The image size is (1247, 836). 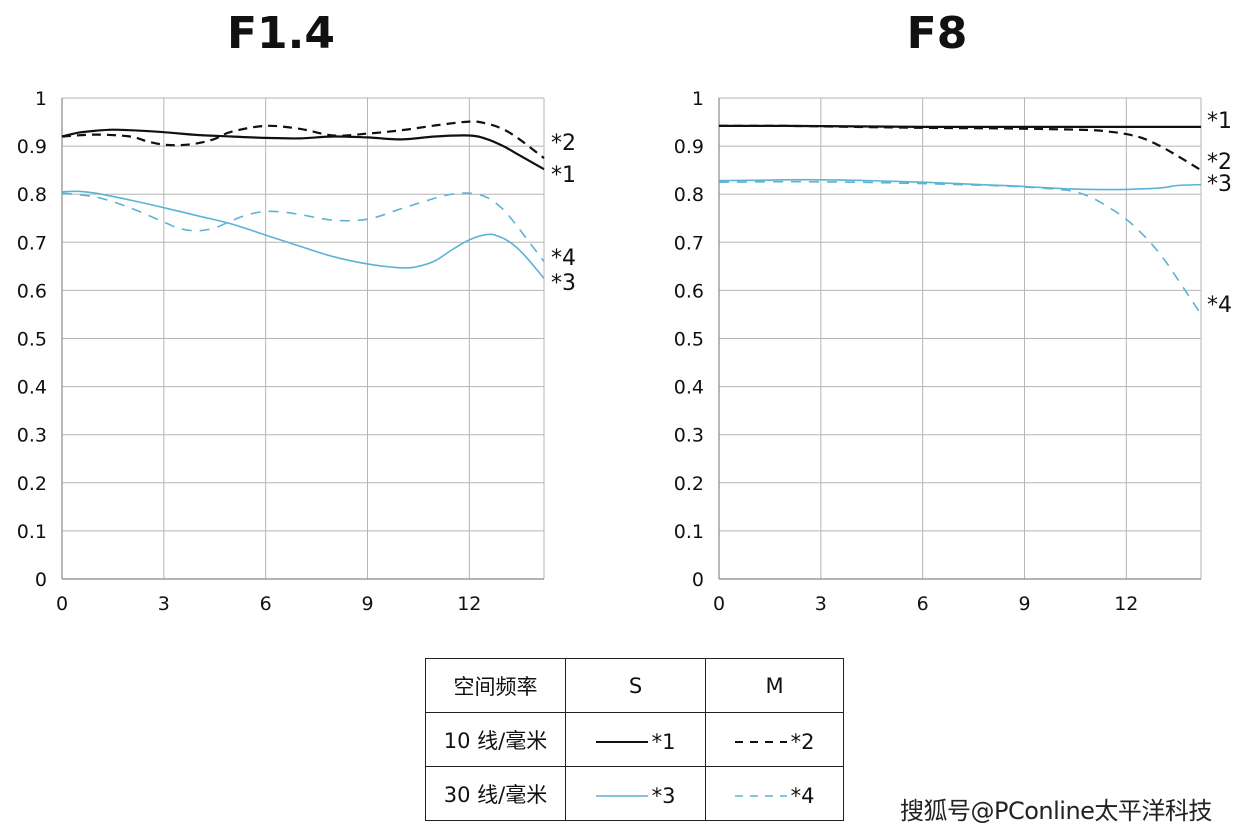 I want to click on chart-title-f8: F8, so click(x=937, y=33).